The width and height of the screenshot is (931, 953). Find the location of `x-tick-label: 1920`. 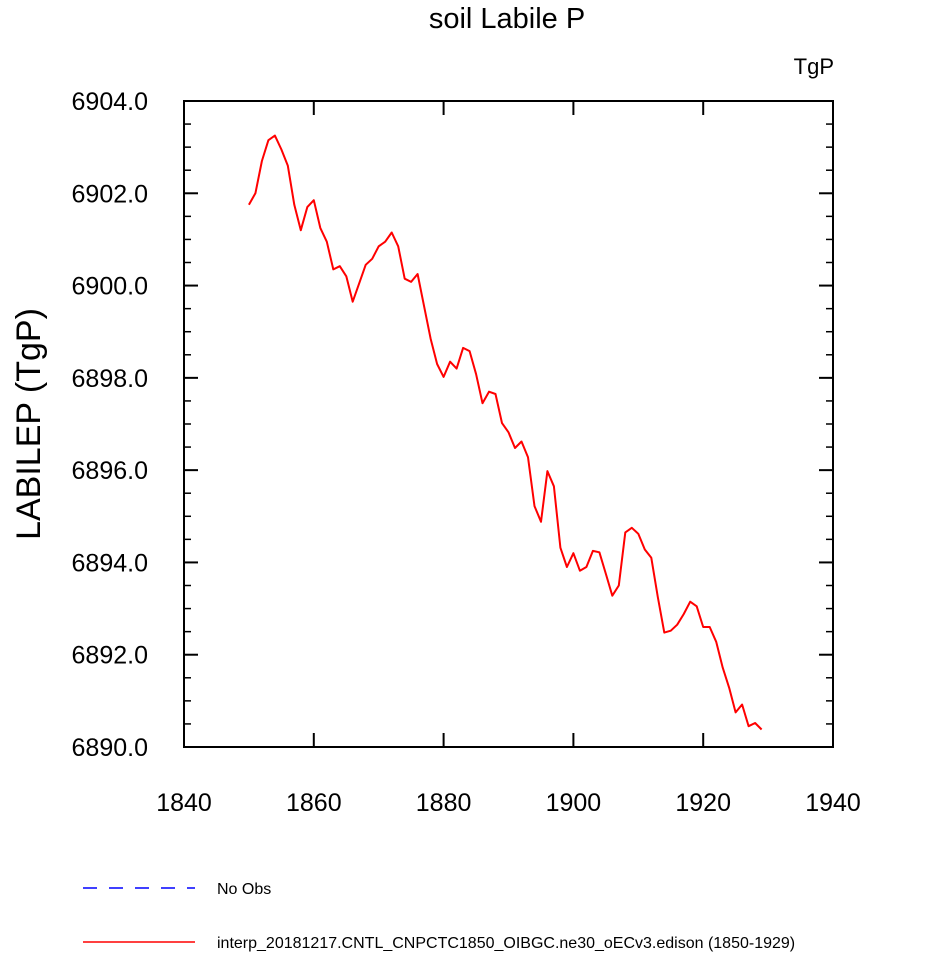

x-tick-label: 1920 is located at coordinates (703, 803).